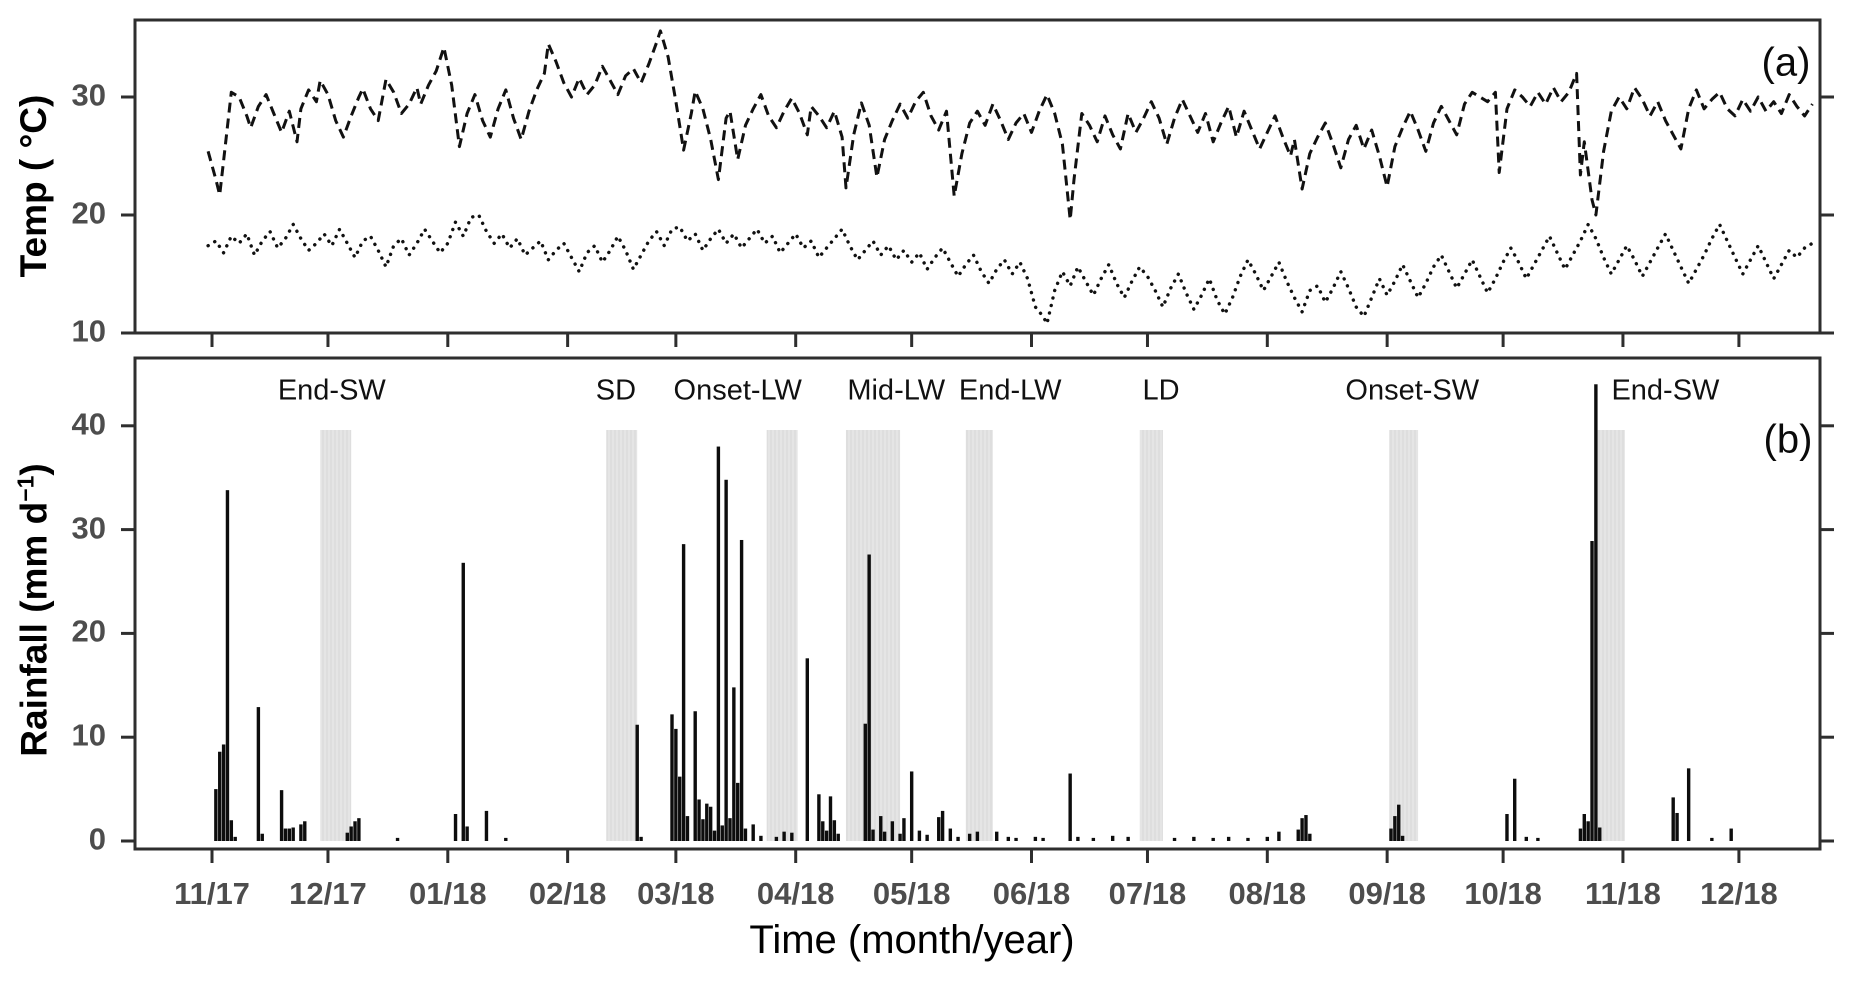 The height and width of the screenshot is (984, 1851). Describe the element at coordinates (912, 940) in the screenshot. I see `x-axis-title: Time (month/year)` at that location.